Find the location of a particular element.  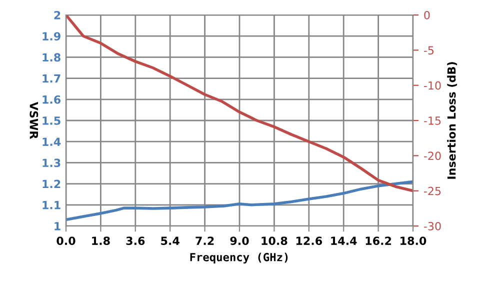

x-tick-label: 16.2 is located at coordinates (379, 241).